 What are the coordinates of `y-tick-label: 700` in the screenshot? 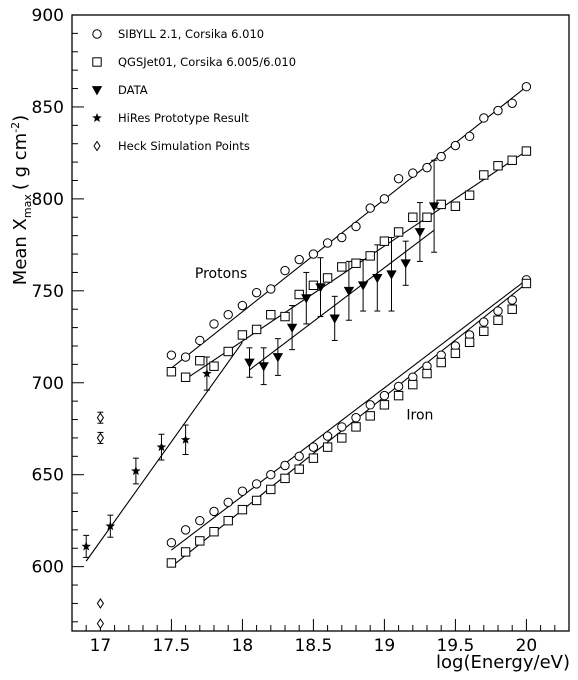 It's located at (48, 384).